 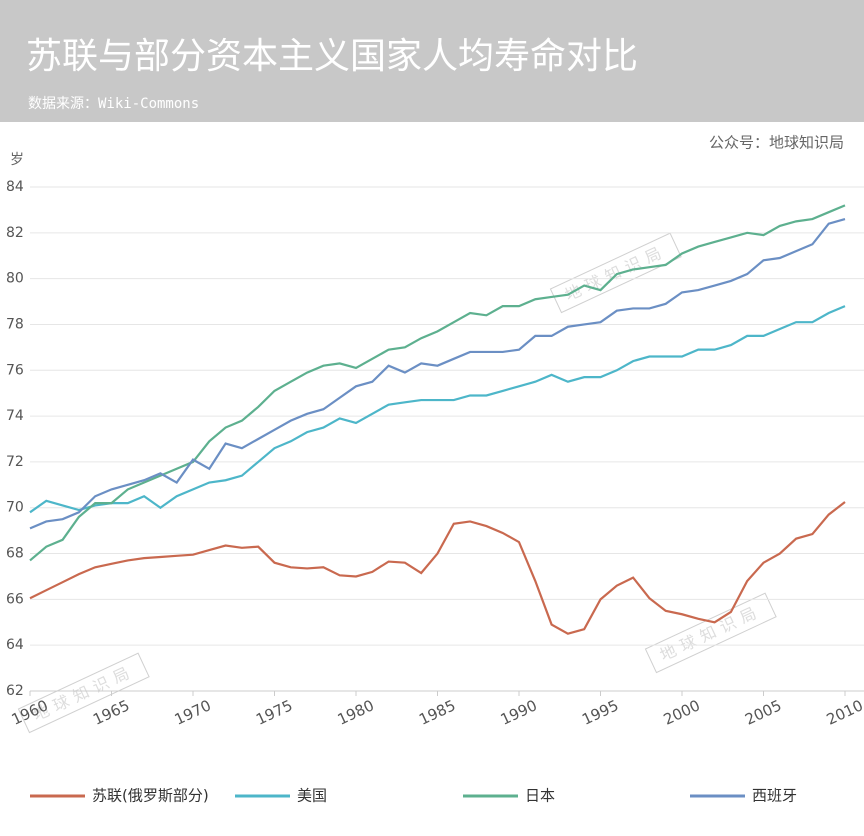 What do you see at coordinates (15, 554) in the screenshot?
I see `y-tick-label: 68` at bounding box center [15, 554].